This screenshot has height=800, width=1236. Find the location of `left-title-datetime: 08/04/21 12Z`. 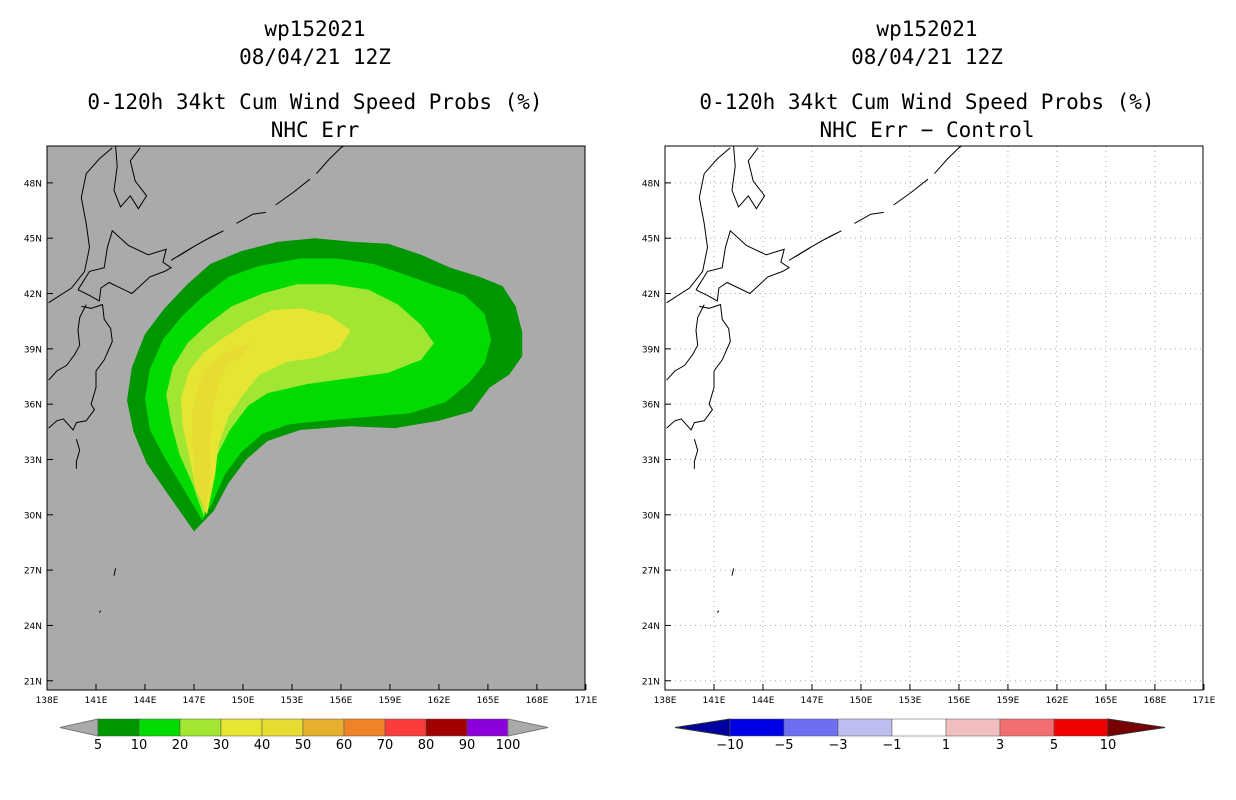

left-title-datetime: 08/04/21 12Z is located at coordinates (315, 57).